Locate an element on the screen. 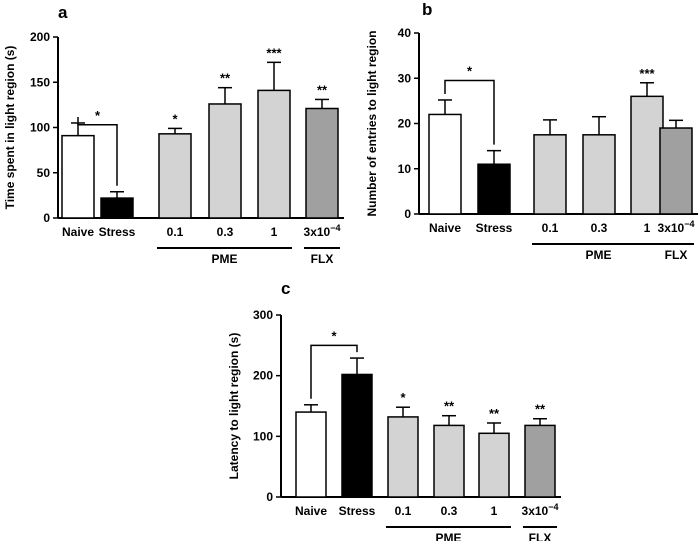 The height and width of the screenshot is (541, 700). y-tick-label: 300 is located at coordinates (263, 315).